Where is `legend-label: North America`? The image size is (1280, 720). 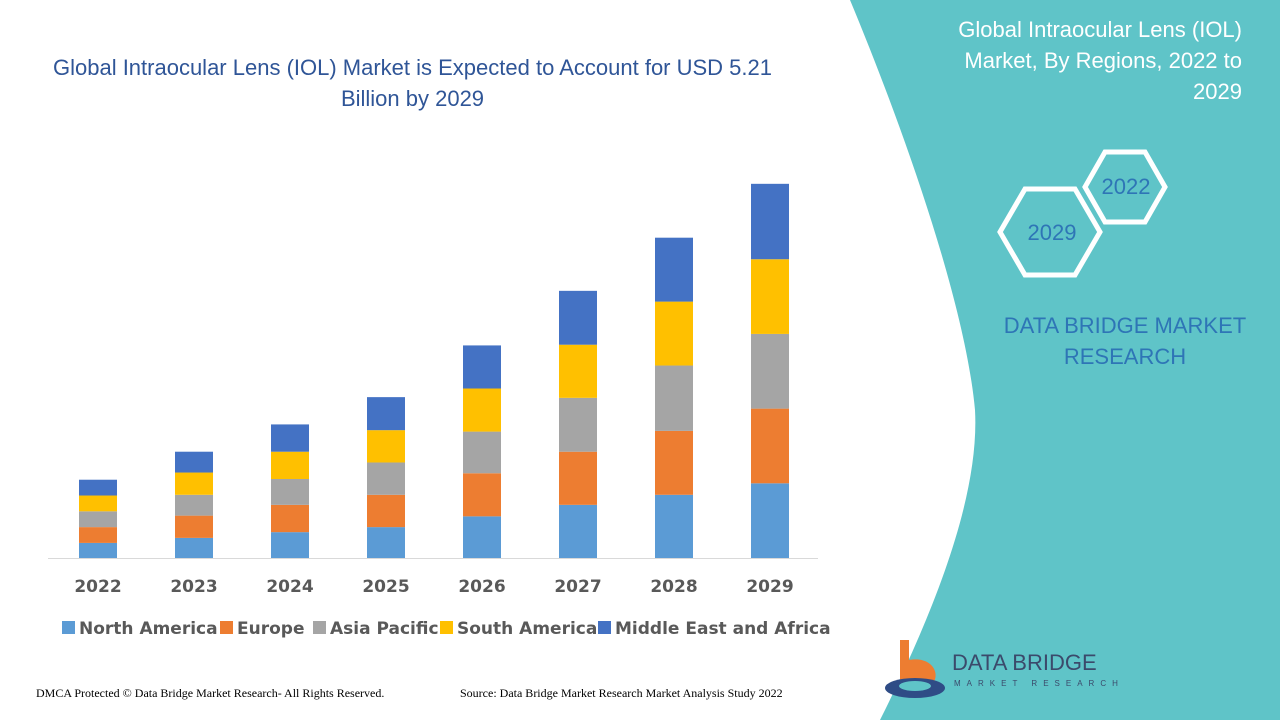
legend-label: North America is located at coordinates (148, 629).